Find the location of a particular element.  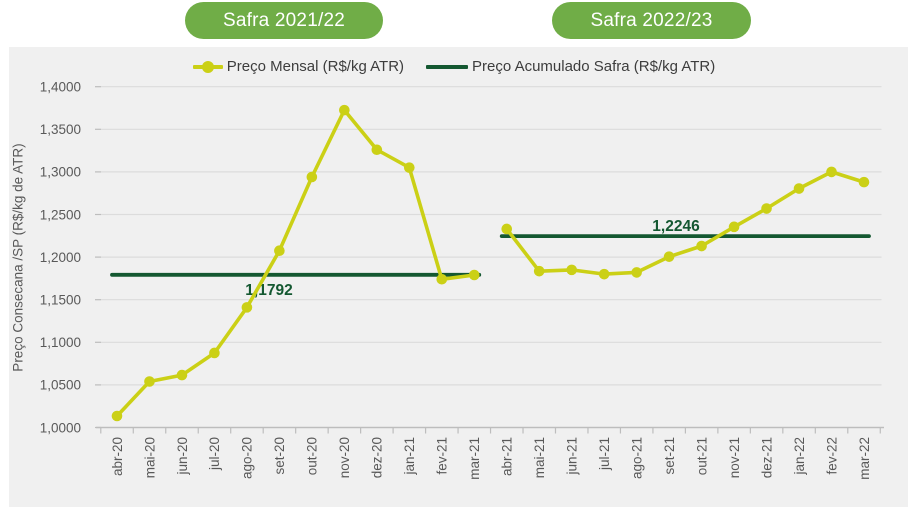

y-tick-label: 1,3000 is located at coordinates (60, 172).